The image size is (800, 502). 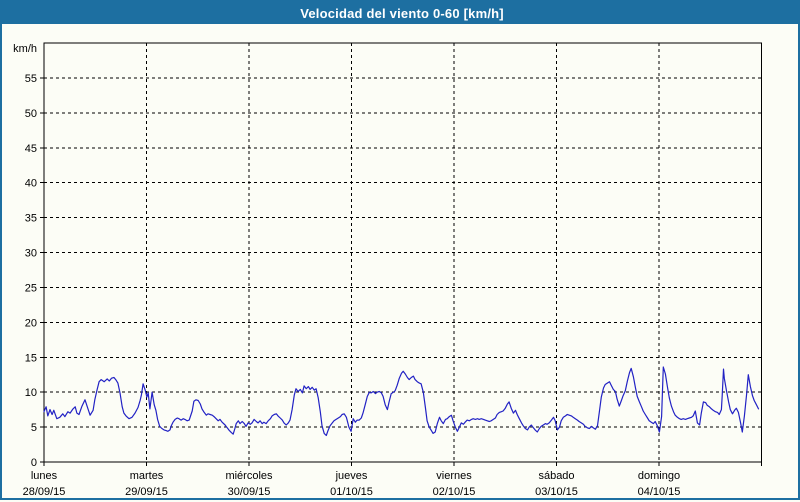 What do you see at coordinates (31, 358) in the screenshot?
I see `y-tick-label: 15` at bounding box center [31, 358].